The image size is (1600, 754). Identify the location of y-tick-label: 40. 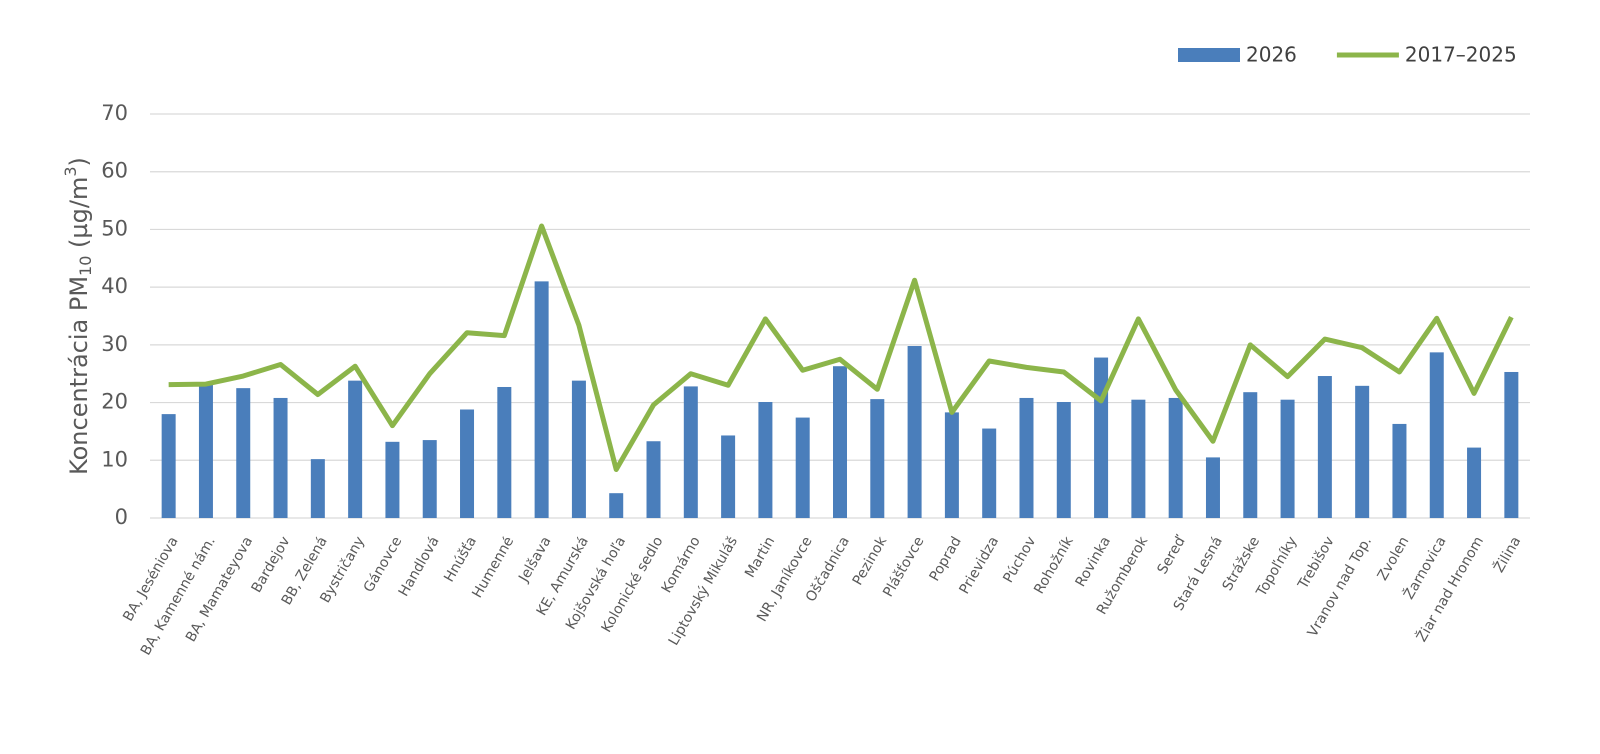
(114, 286).